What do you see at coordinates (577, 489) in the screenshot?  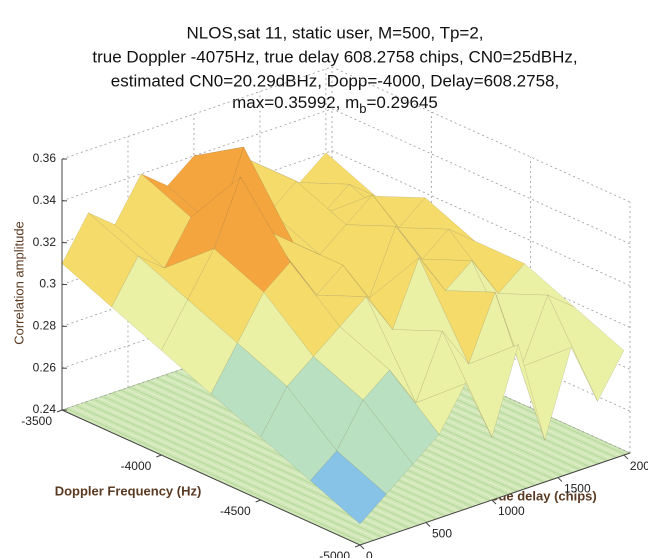 I see `x-tick-label: 1500` at bounding box center [577, 489].